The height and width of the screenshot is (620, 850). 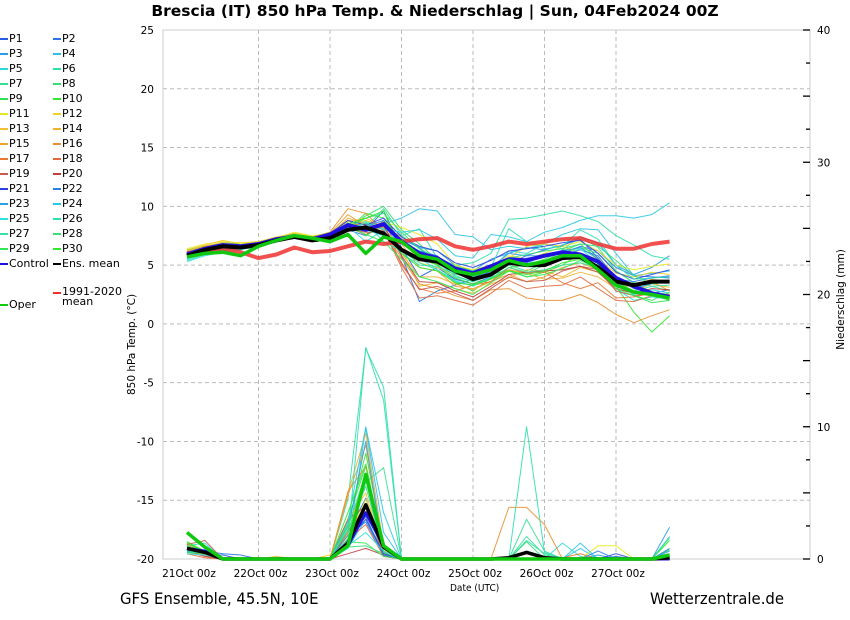 I want to click on legend-label: P20, so click(x=72, y=173).